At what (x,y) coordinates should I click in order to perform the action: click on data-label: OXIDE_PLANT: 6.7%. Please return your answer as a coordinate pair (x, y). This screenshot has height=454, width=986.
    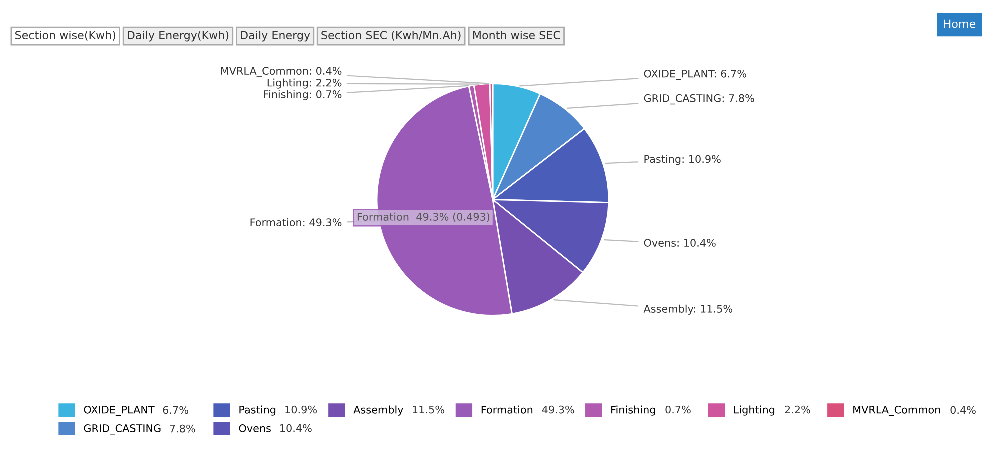
    Looking at the image, I should click on (695, 75).